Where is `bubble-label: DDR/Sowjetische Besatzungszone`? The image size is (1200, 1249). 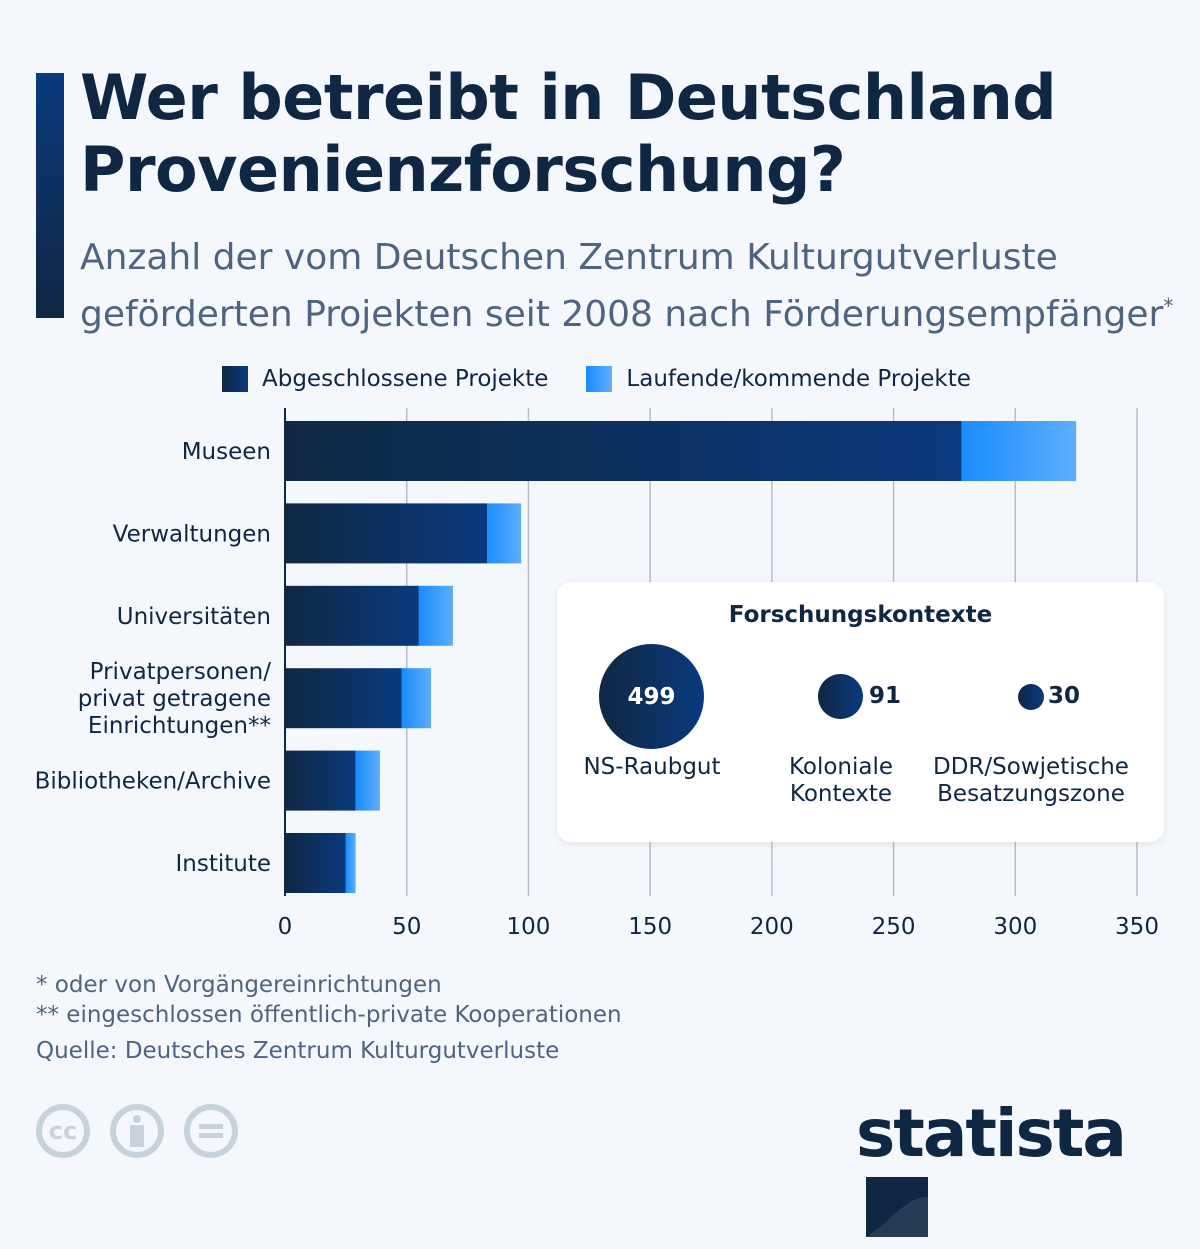 bubble-label: DDR/Sowjetische Besatzungszone is located at coordinates (1031, 781).